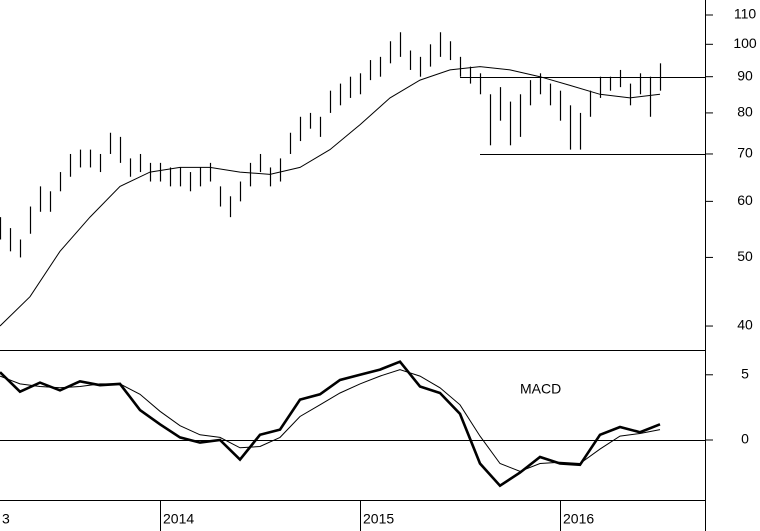 Image resolution: width=760 pixels, height=531 pixels. Describe the element at coordinates (745, 14) in the screenshot. I see `y-tick-label: 110` at that location.